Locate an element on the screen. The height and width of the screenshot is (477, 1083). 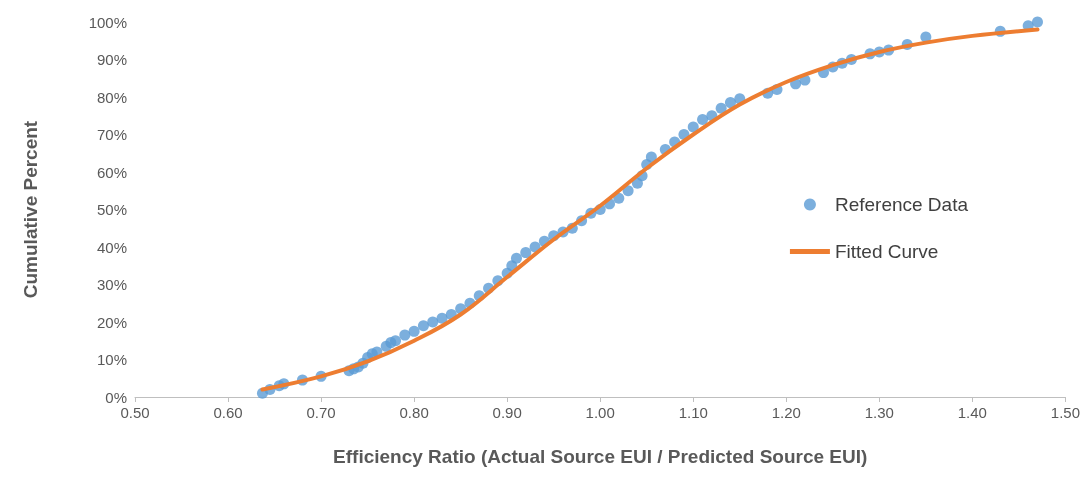
x-tick-label: 0.70 is located at coordinates (321, 412).